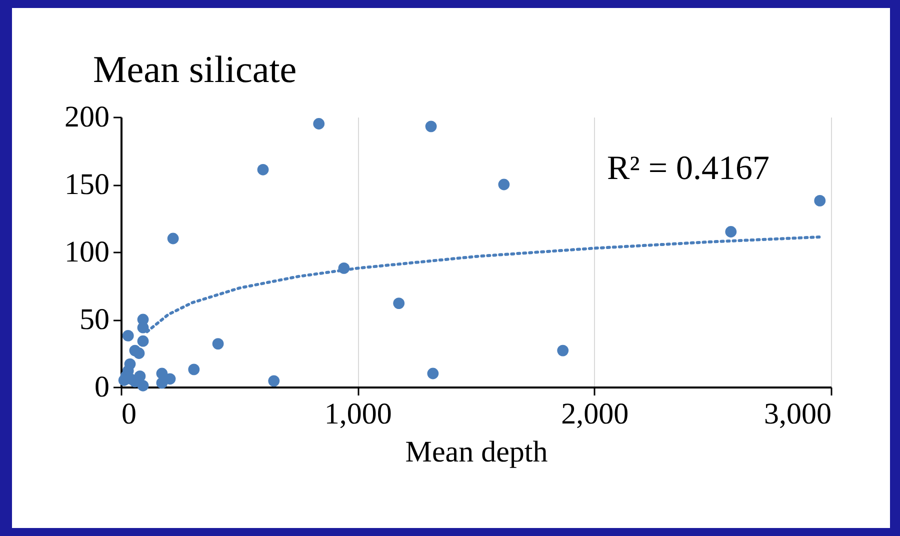 This screenshot has width=900, height=536. I want to click on x-tick-label: 0, so click(129, 414).